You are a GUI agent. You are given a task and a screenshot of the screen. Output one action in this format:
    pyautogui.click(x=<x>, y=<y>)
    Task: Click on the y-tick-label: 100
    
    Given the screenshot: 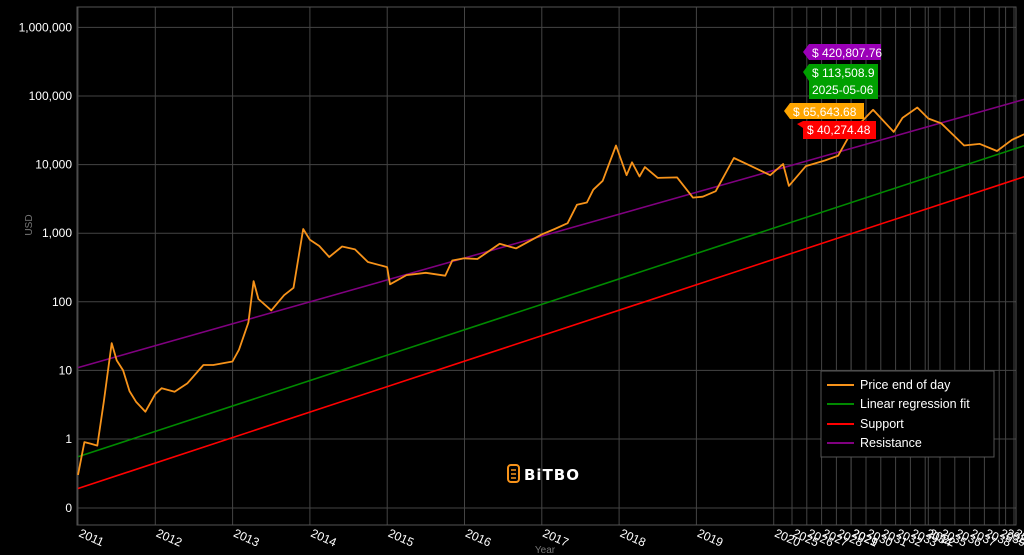 What is the action you would take?
    pyautogui.click(x=62, y=302)
    